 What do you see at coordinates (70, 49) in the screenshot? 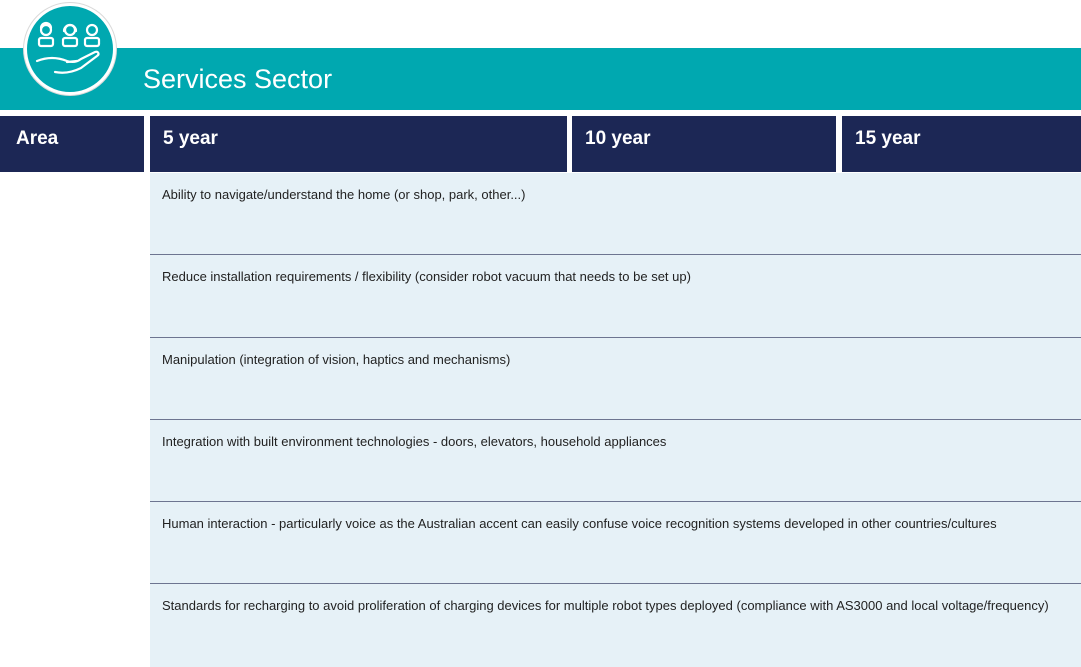
I see `services-hand-people-icon` at bounding box center [70, 49].